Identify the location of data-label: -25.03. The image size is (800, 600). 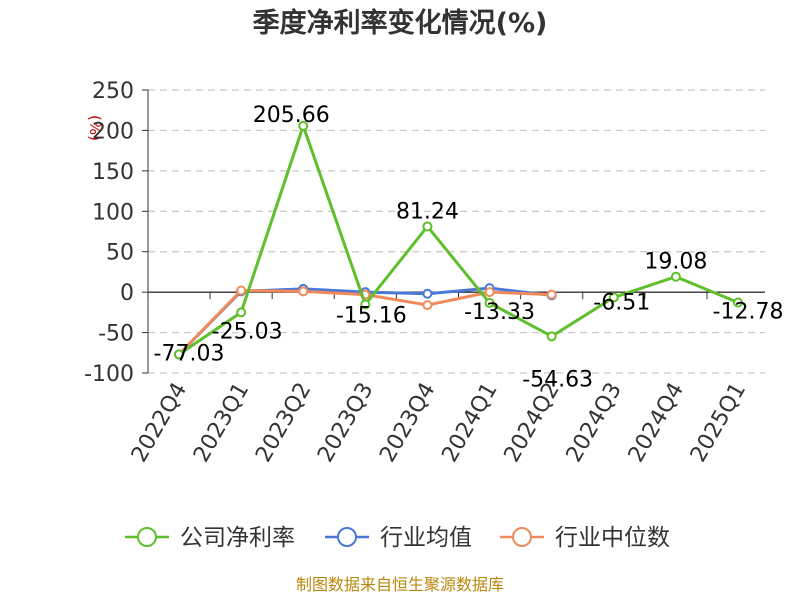
(247, 331).